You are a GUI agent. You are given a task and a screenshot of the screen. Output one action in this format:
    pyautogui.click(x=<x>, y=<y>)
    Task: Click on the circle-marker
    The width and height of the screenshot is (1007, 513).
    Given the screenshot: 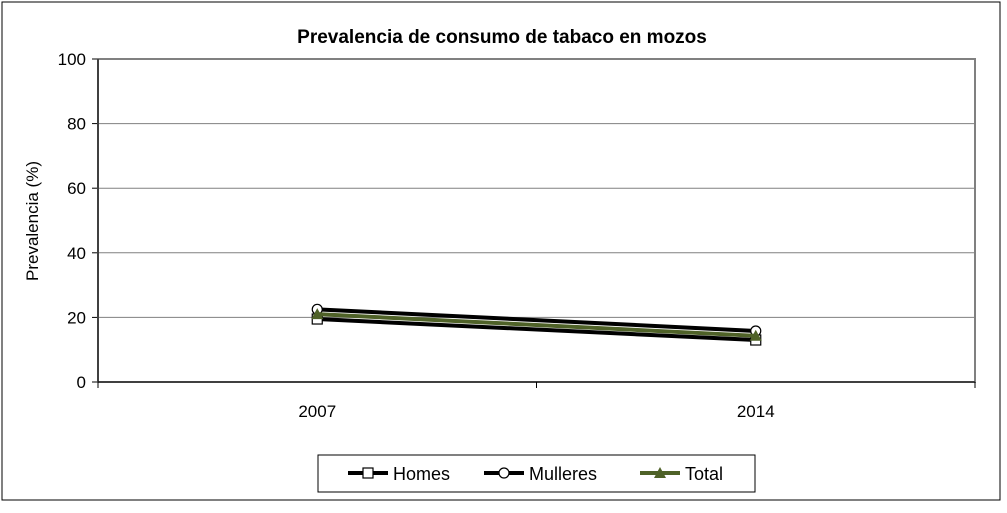 What is the action you would take?
    pyautogui.click(x=504, y=473)
    